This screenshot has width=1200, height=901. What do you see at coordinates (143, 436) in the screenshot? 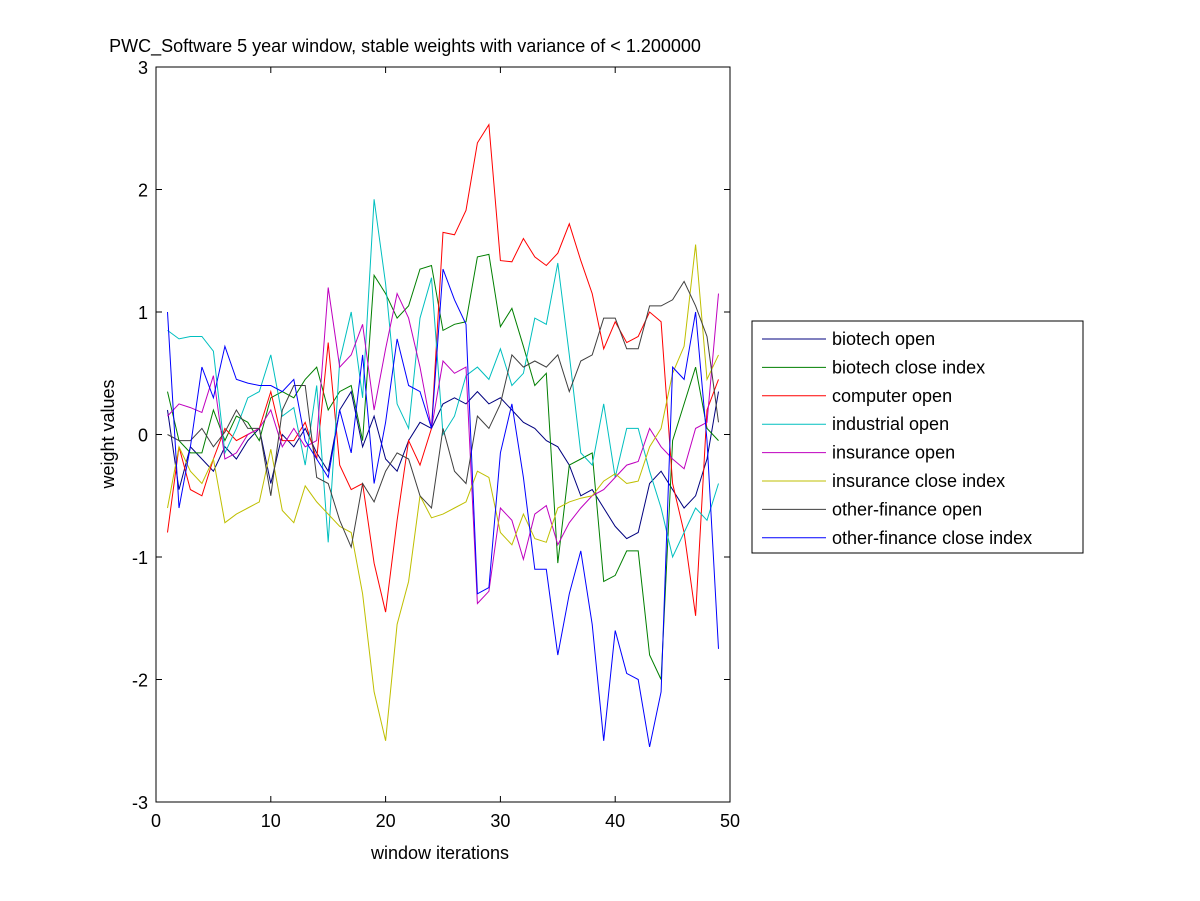
I see `y-tick-label: 0` at bounding box center [143, 436].